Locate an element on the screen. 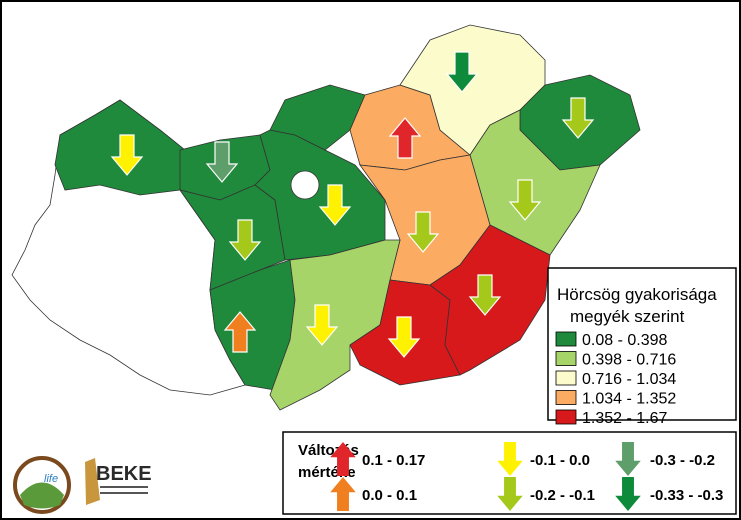 The width and height of the screenshot is (741, 520). legend-label: 1.034 - 1.352 is located at coordinates (629, 399).